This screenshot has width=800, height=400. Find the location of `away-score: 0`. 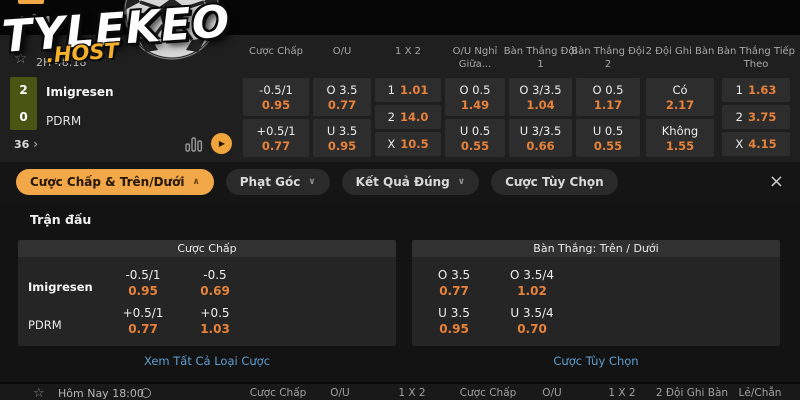

away-score: 0 is located at coordinates (23, 116).